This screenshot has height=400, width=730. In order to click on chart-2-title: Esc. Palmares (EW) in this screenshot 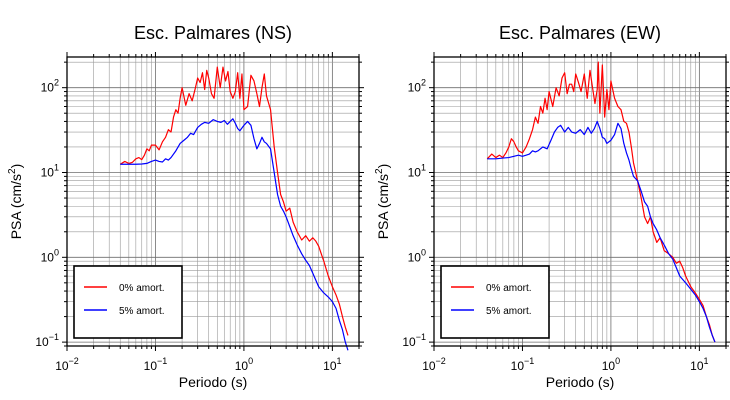, I will do `click(580, 33)`.